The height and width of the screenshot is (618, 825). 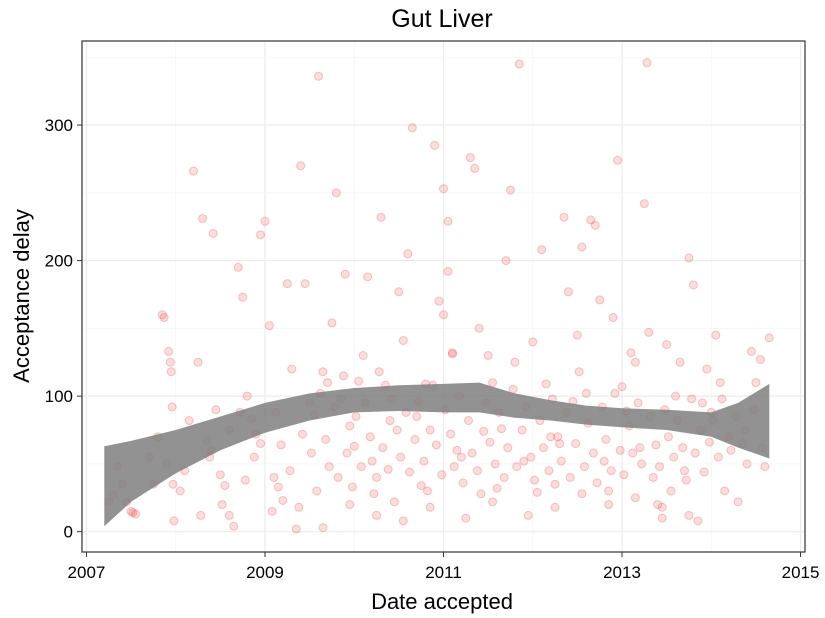 I want to click on y-tick-label: 200, so click(x=59, y=261).